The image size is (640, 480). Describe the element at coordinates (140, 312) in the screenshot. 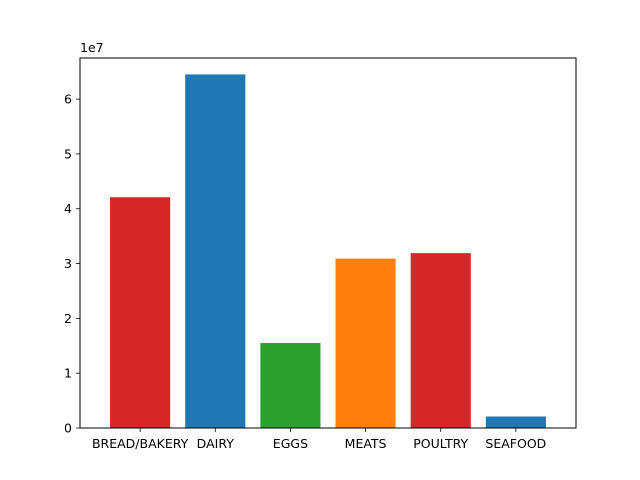

I see `bar-bread-bakery` at that location.